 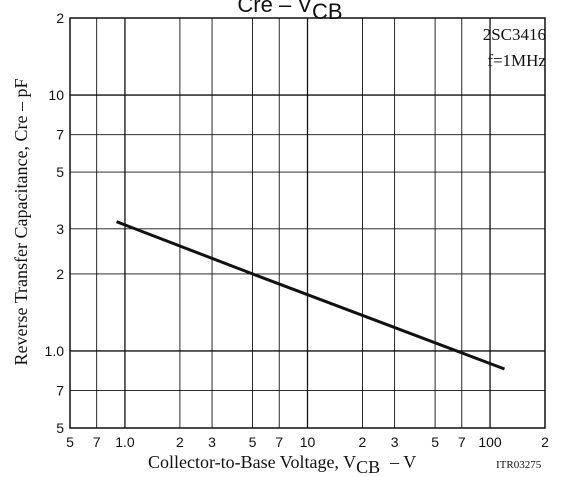 I want to click on chart-title-main: Cre – V, so click(x=274, y=8).